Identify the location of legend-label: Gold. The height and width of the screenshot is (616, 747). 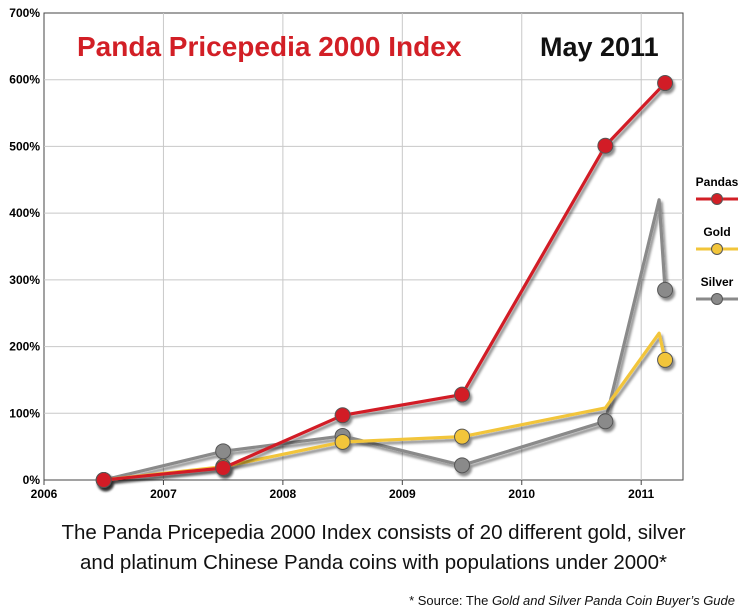
(716, 232).